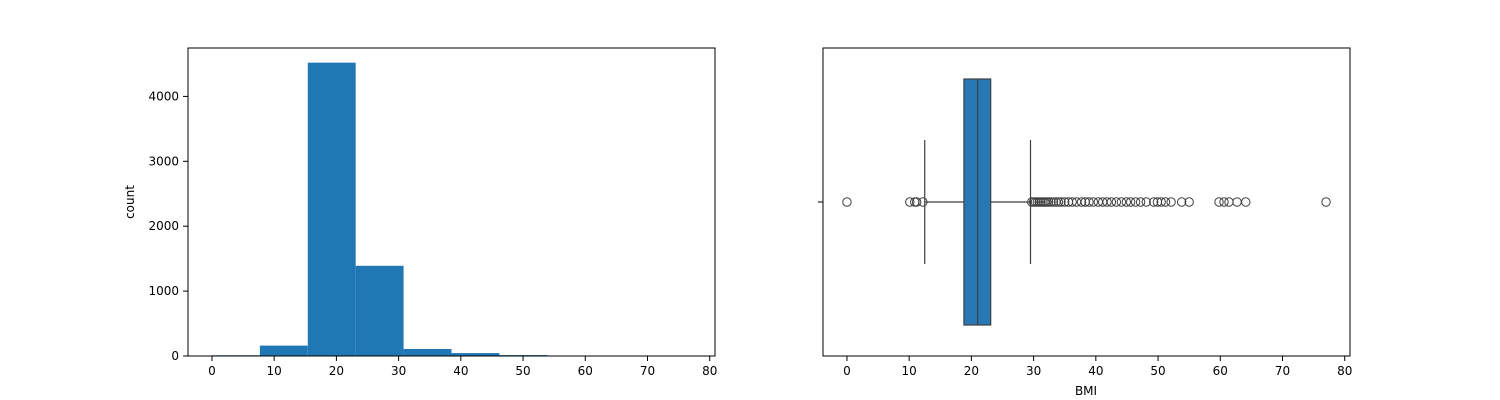 The image size is (1500, 400). What do you see at coordinates (1282, 371) in the screenshot?
I see `boxplot-x-tick-label: 70` at bounding box center [1282, 371].